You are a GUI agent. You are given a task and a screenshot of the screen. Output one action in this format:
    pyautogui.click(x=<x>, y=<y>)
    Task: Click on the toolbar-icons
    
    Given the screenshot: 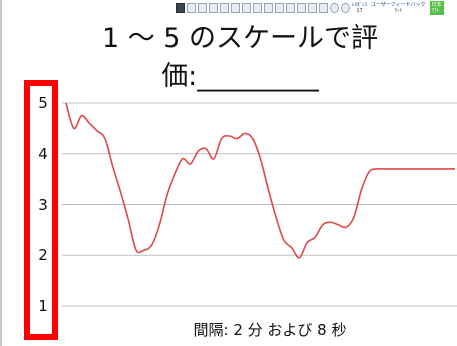 What is the action you would take?
    pyautogui.click(x=263, y=8)
    